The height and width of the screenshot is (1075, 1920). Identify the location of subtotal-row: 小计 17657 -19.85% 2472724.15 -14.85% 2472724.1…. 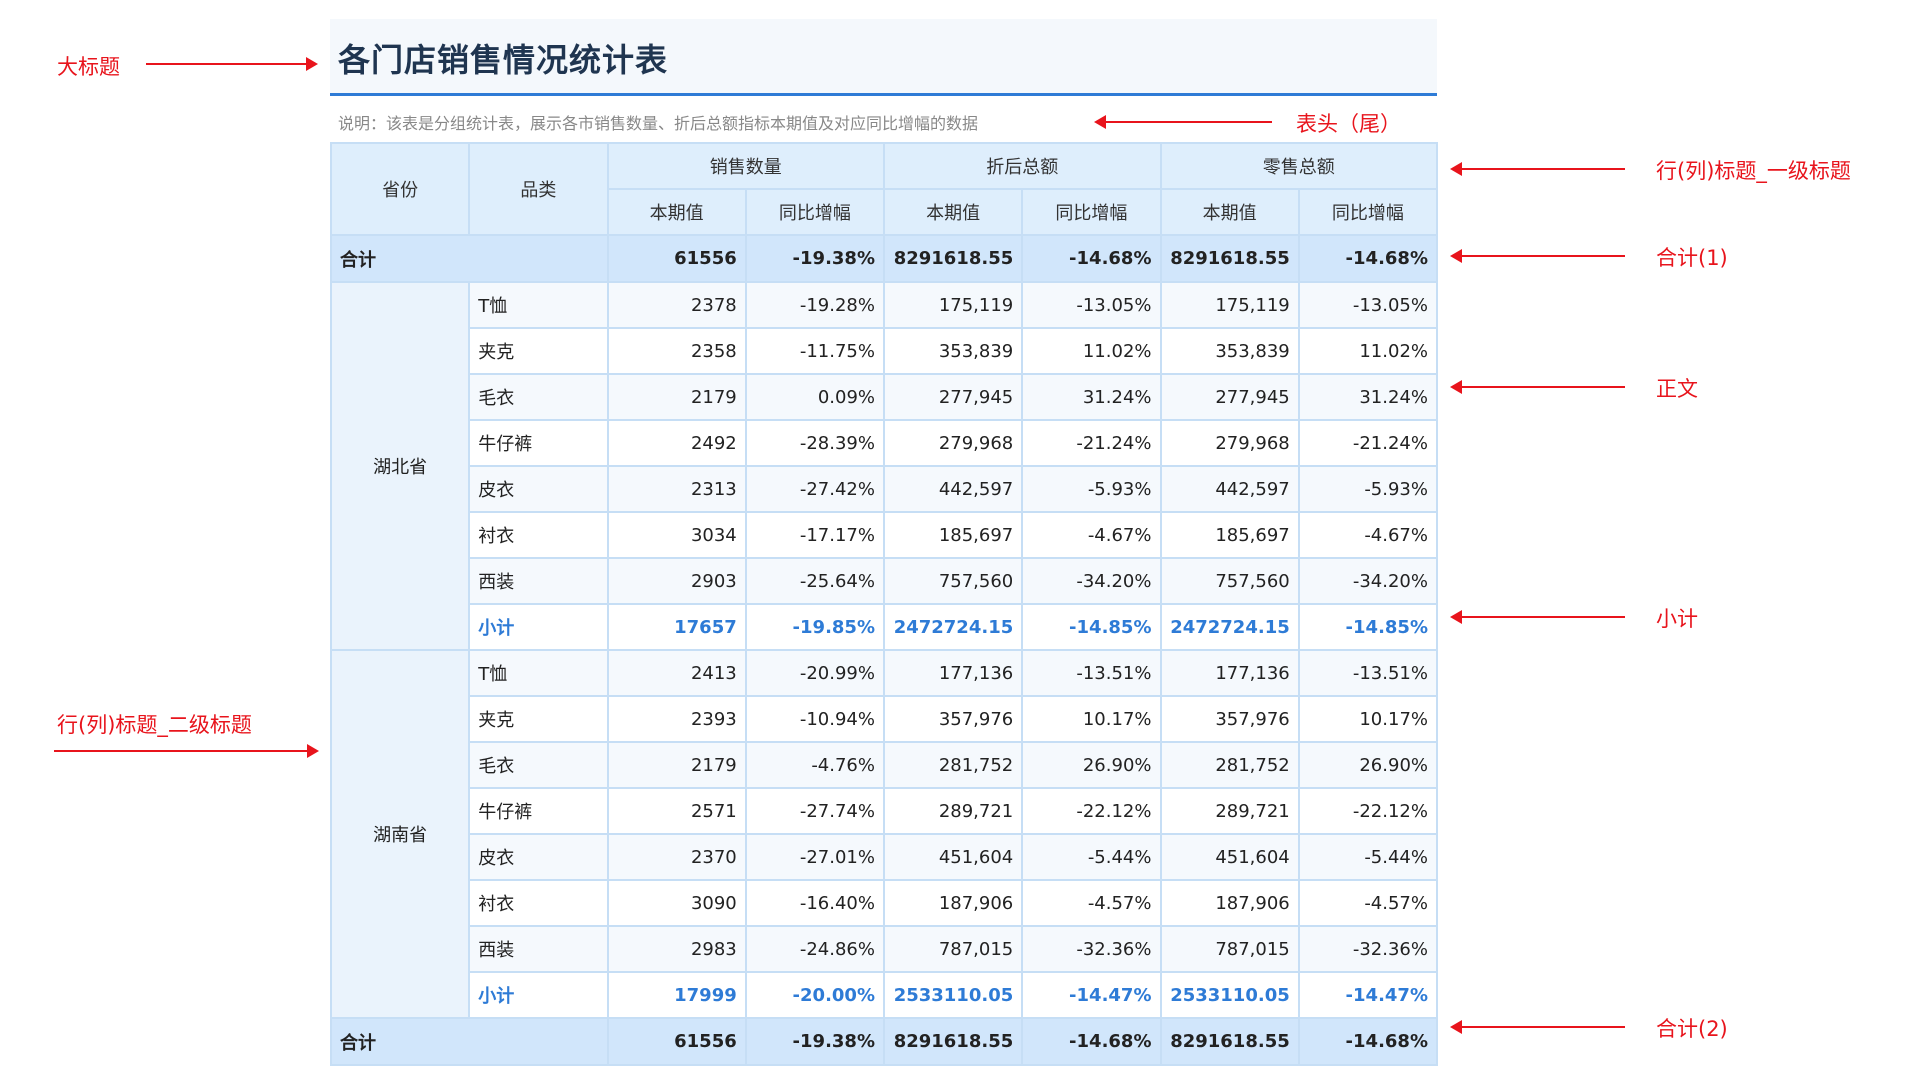
(885, 627).